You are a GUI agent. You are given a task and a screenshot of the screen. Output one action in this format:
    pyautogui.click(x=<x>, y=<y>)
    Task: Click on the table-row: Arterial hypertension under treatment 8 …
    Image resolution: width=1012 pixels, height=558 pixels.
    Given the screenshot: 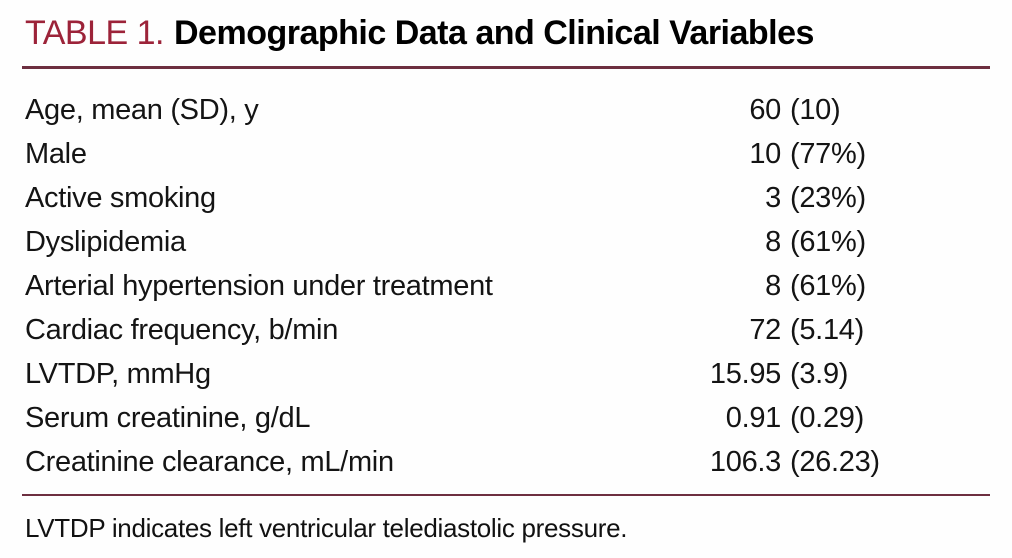 What is the action you would take?
    pyautogui.click(x=506, y=286)
    